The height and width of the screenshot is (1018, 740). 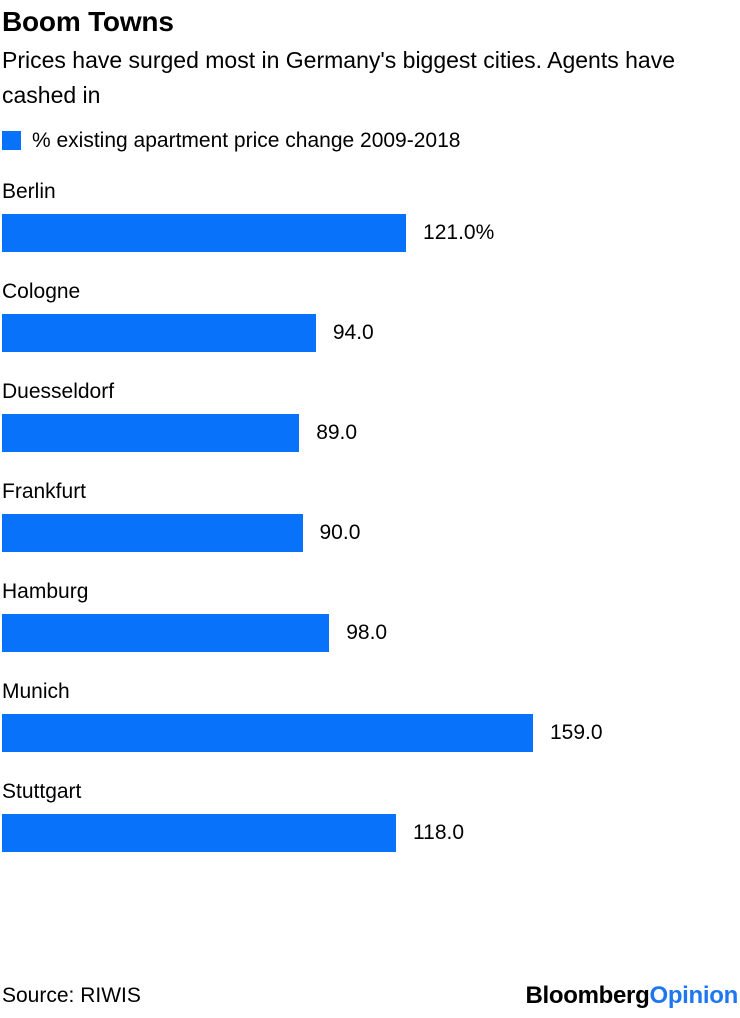 I want to click on bar-group: Duesseldorf 89.0, so click(x=371, y=416).